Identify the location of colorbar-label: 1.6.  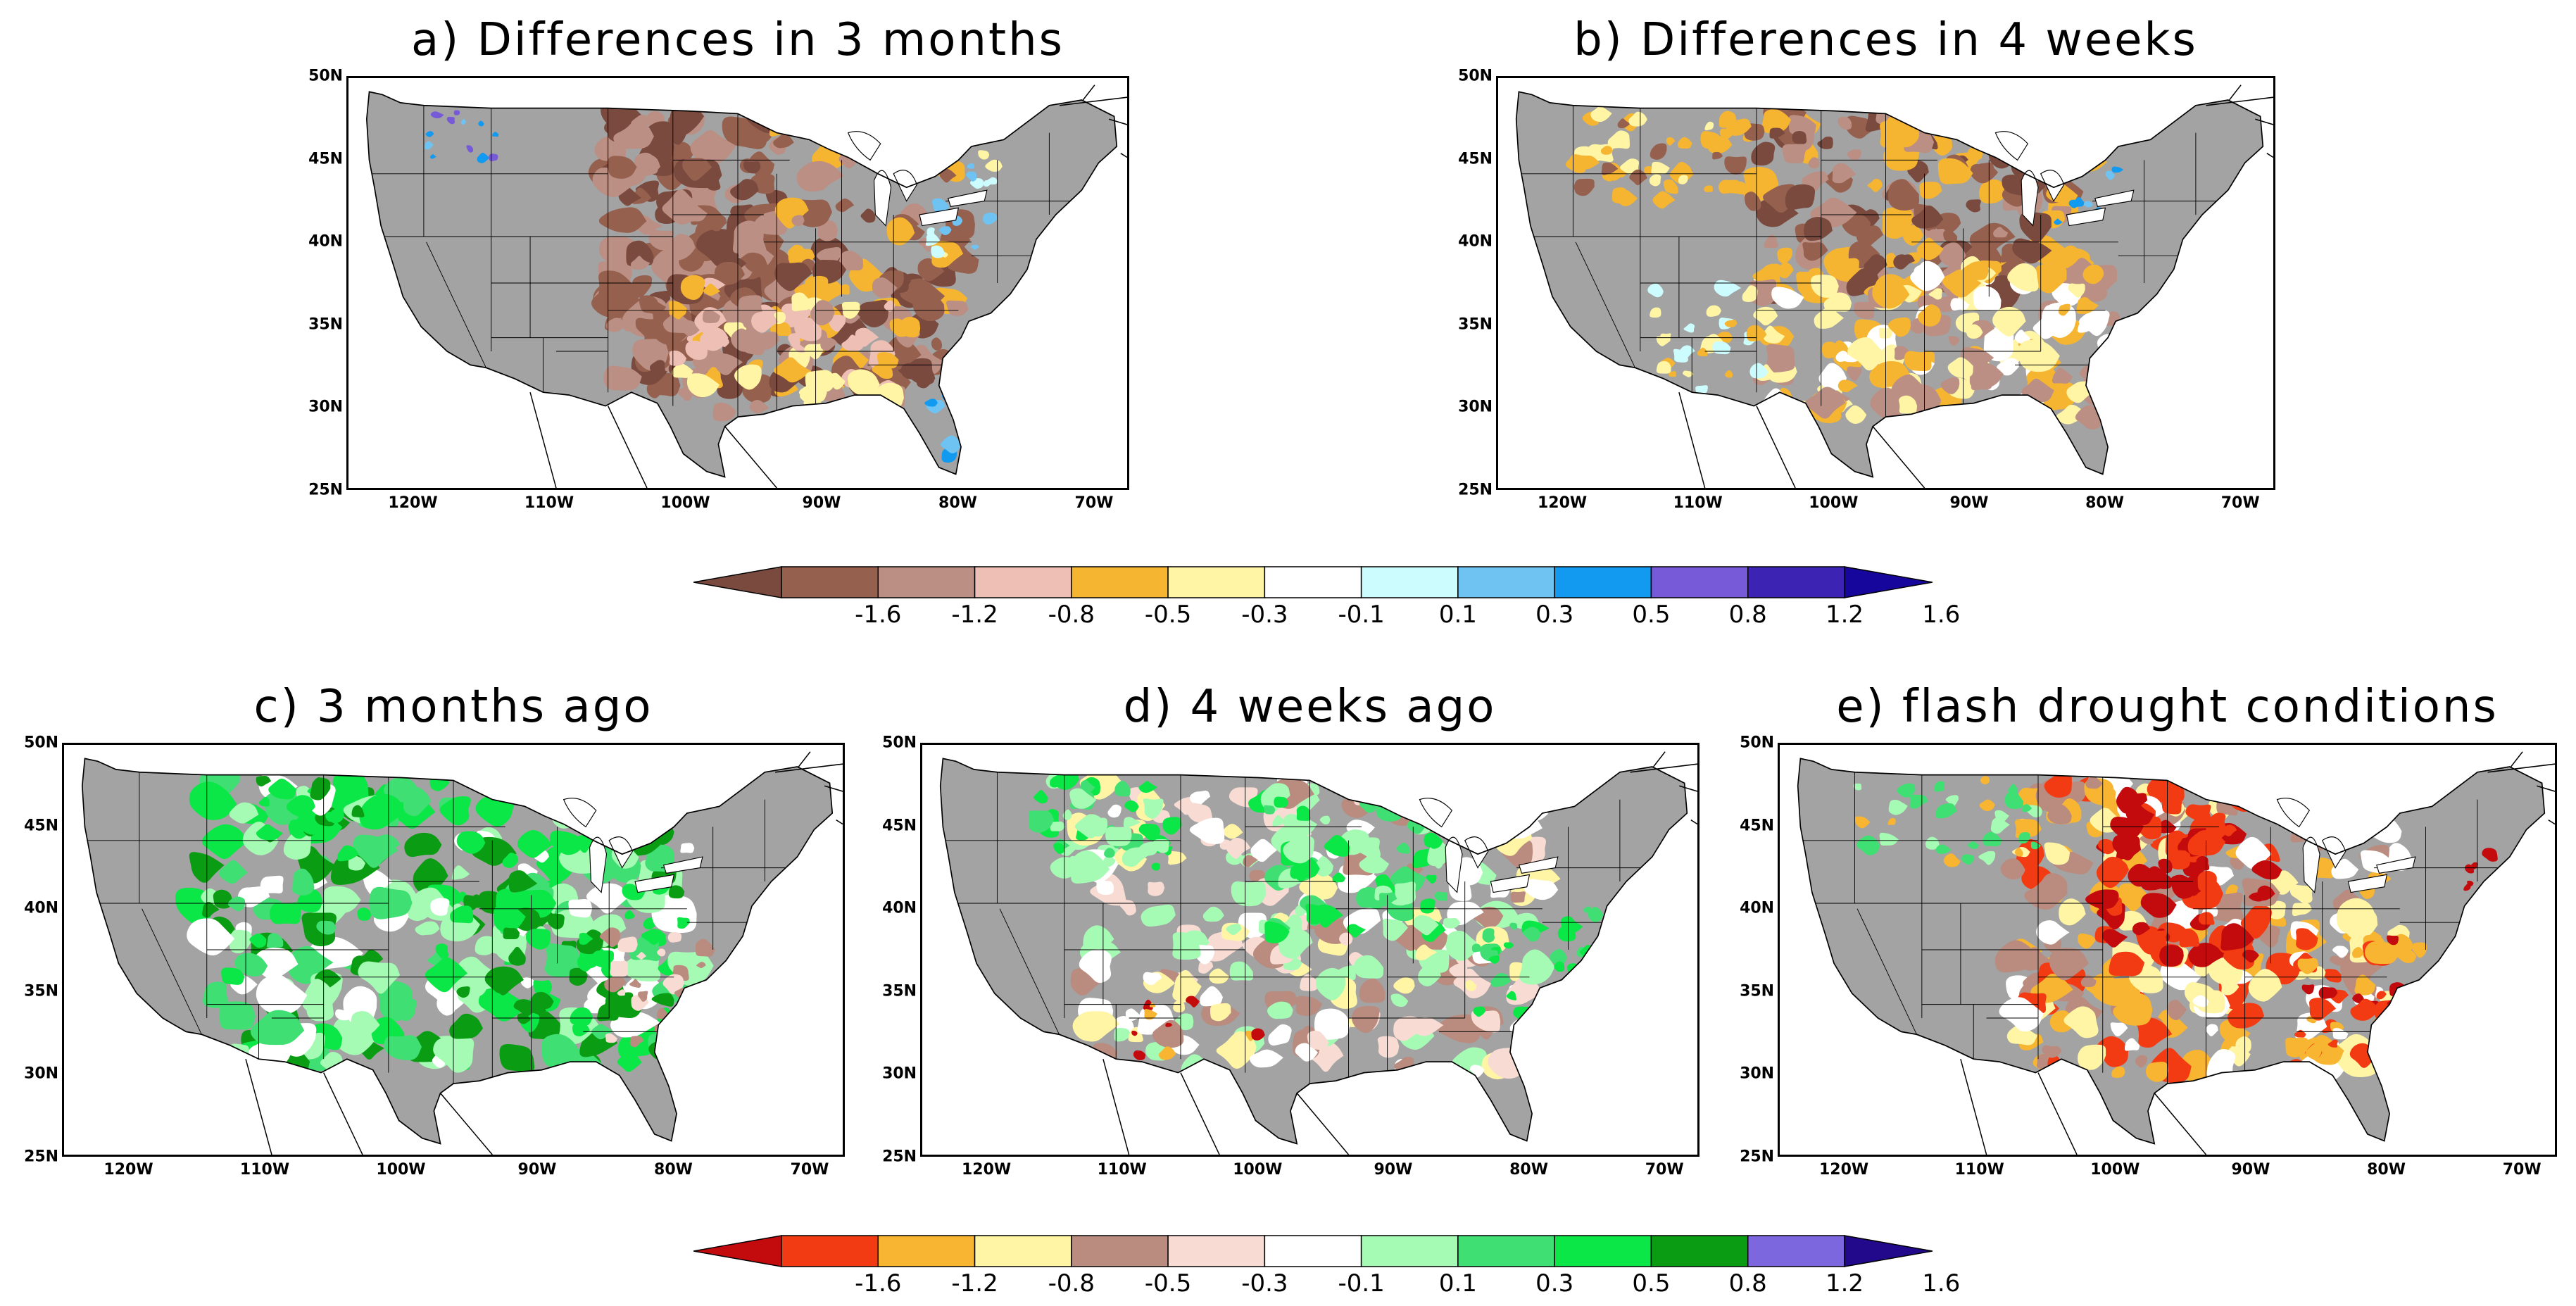
(1942, 615).